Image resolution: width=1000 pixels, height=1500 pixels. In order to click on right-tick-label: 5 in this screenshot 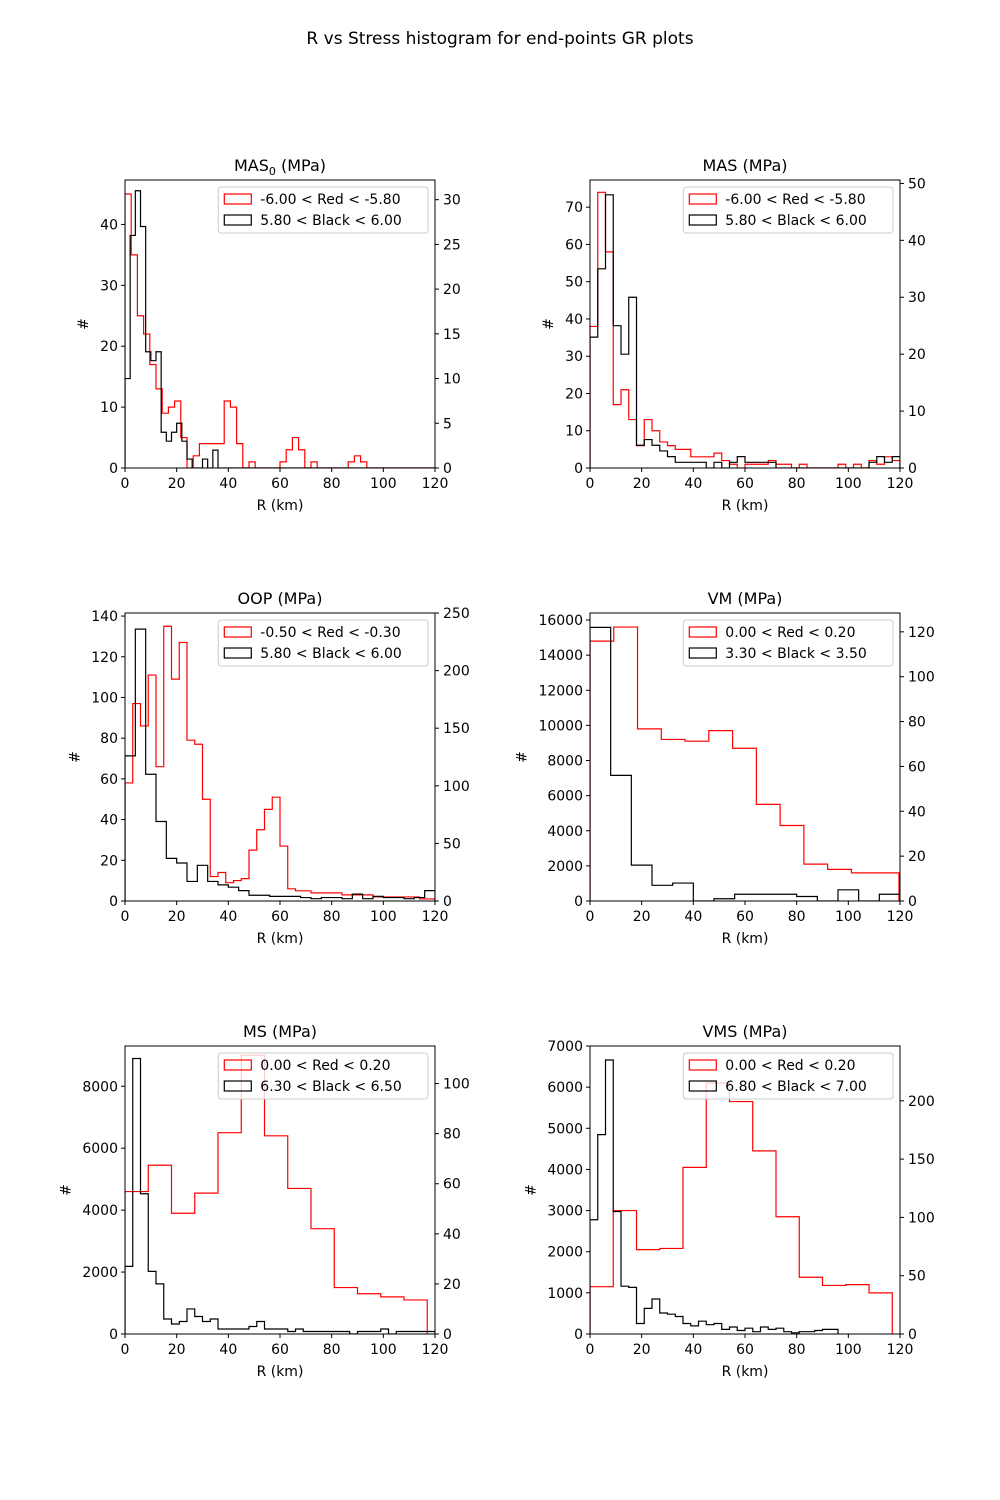, I will do `click(447, 424)`.